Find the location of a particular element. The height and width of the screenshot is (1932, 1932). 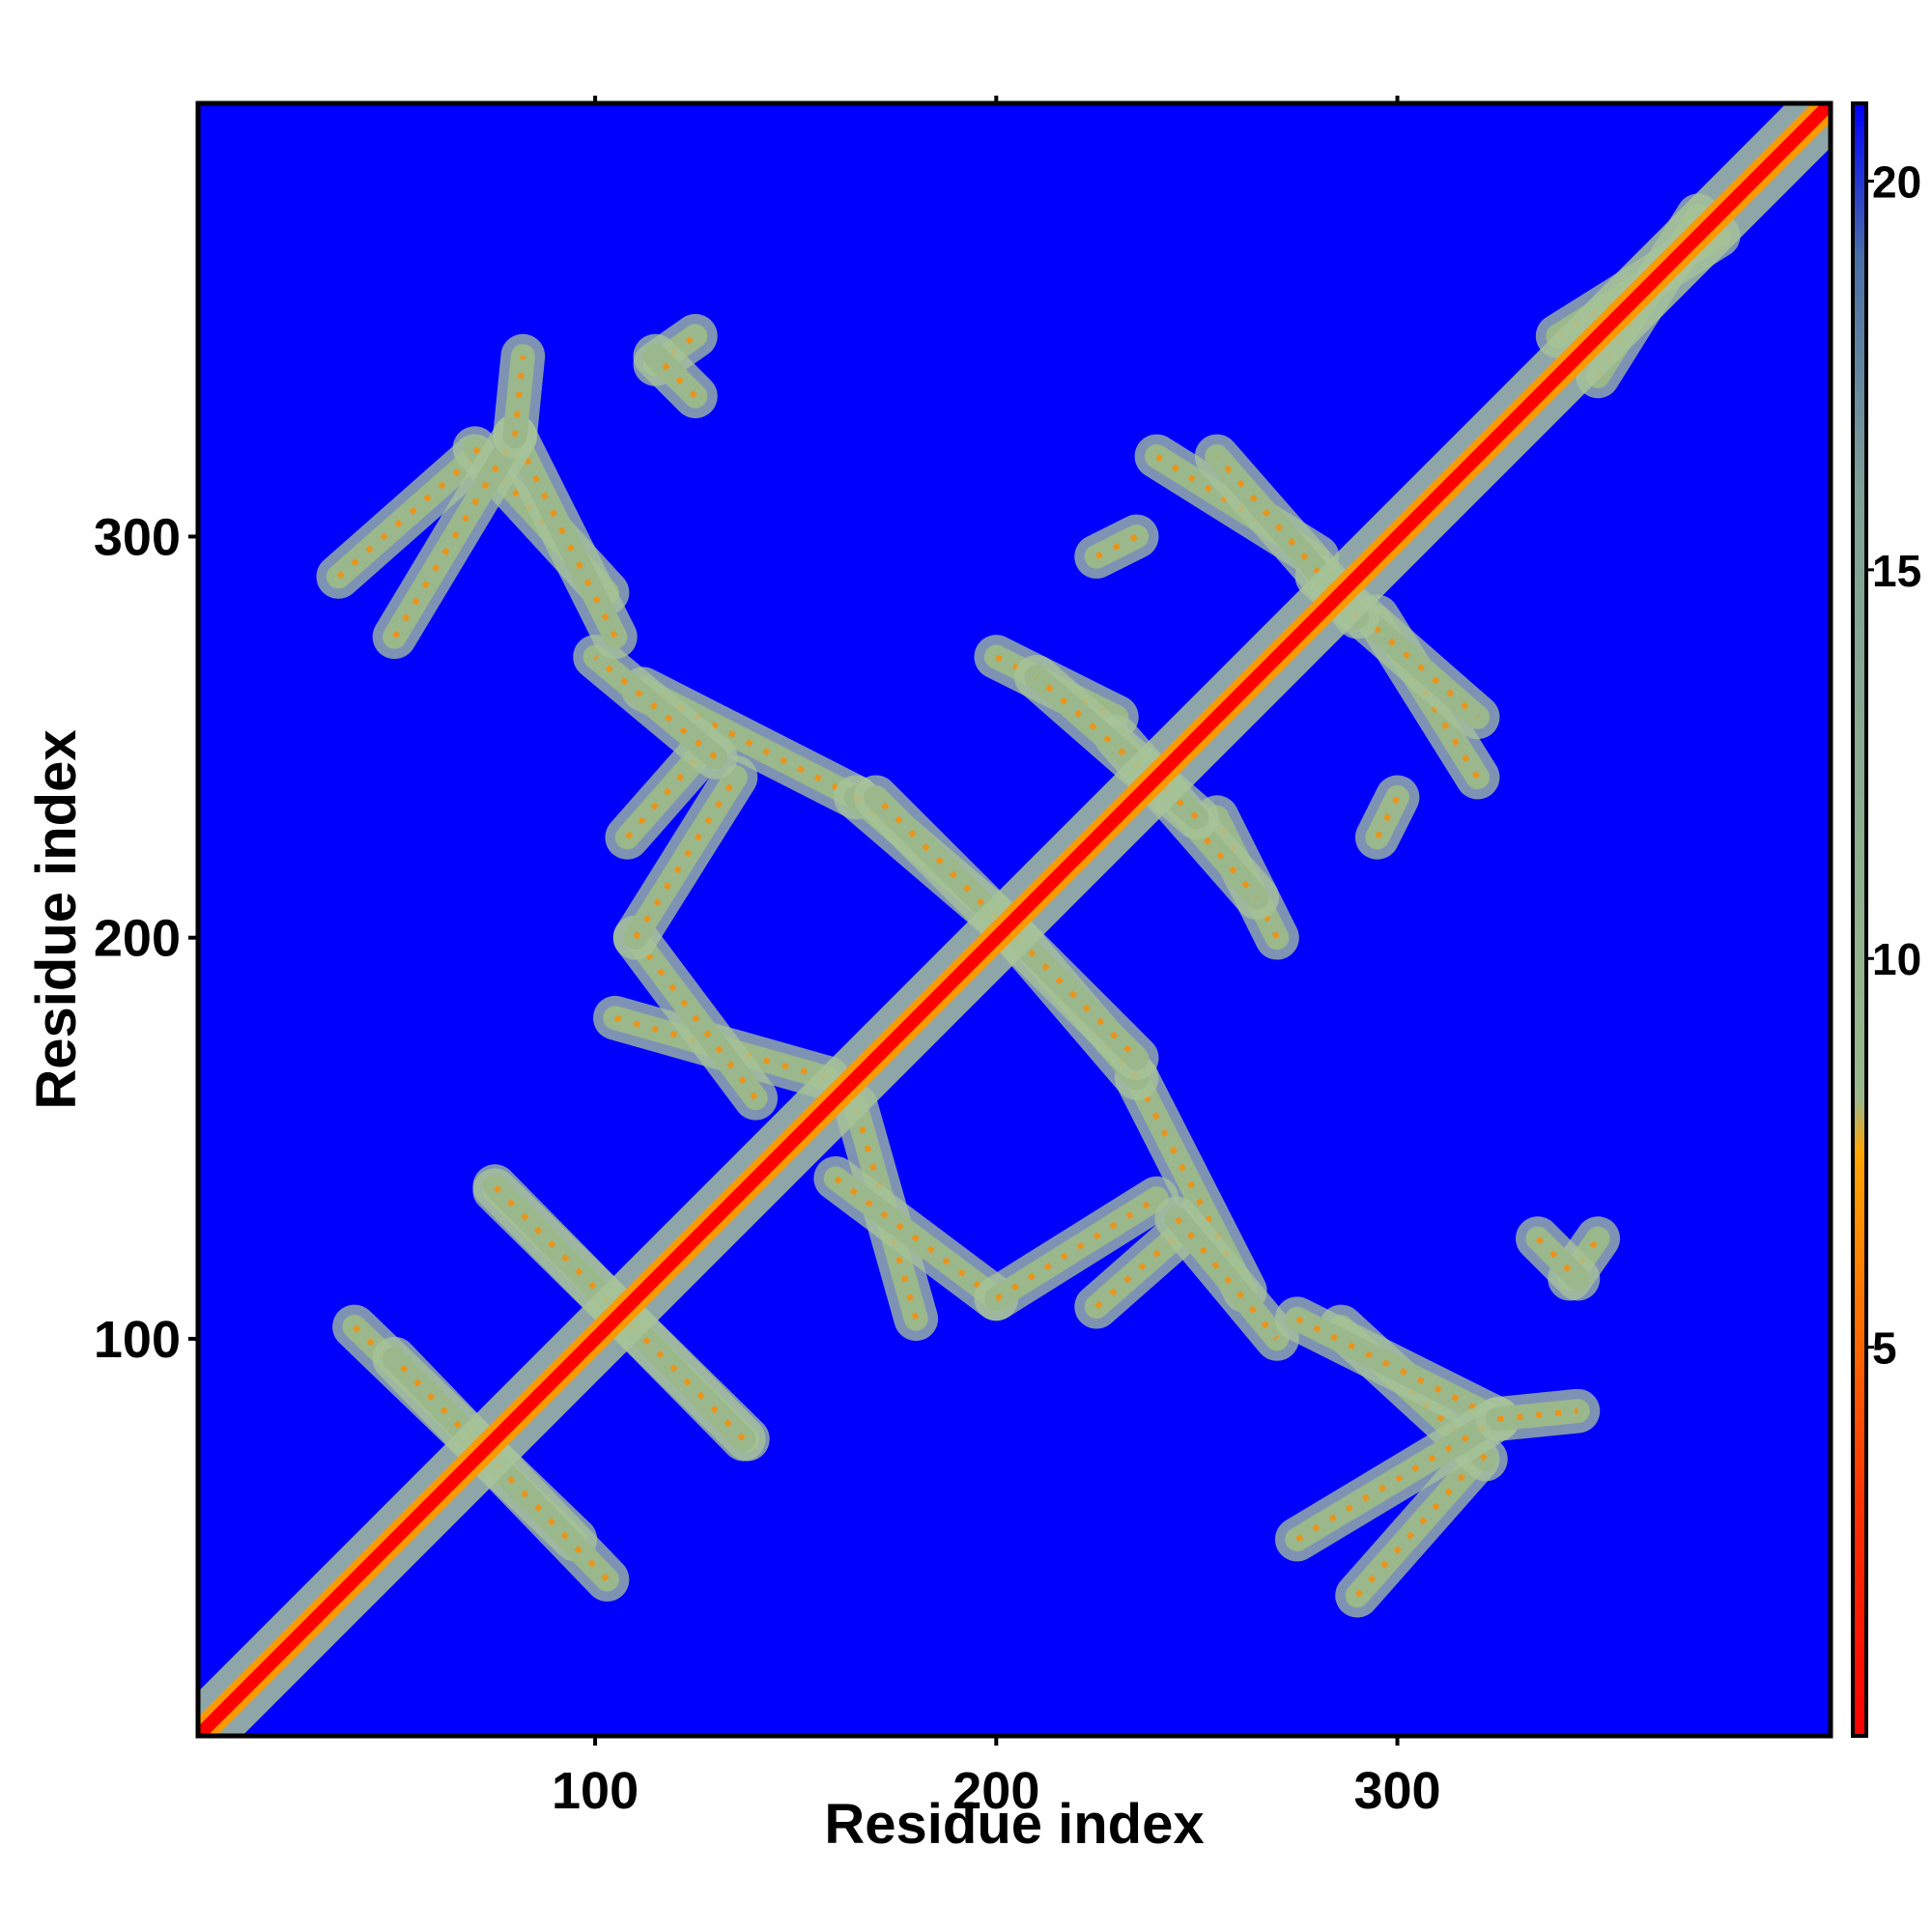

colorbar: 5 10 15 20 is located at coordinates (1886, 919).